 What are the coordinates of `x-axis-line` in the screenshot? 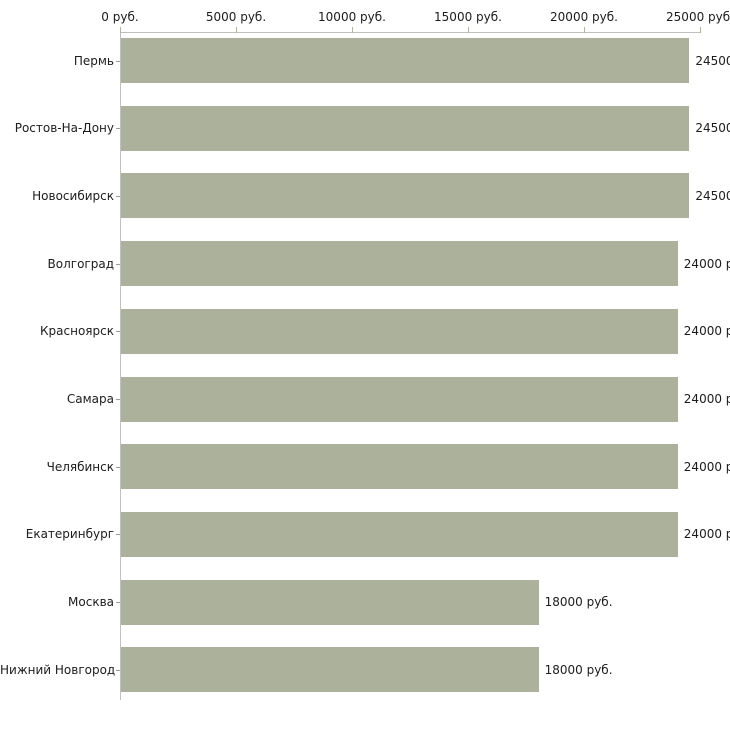 It's located at (410, 32).